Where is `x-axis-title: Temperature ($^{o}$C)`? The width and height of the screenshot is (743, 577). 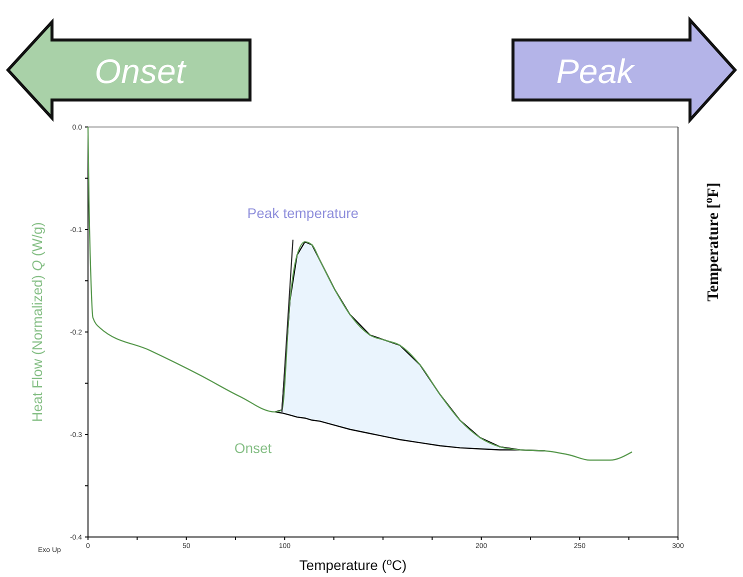 x-axis-title: Temperature ($^{o}$C) is located at coordinates (353, 564).